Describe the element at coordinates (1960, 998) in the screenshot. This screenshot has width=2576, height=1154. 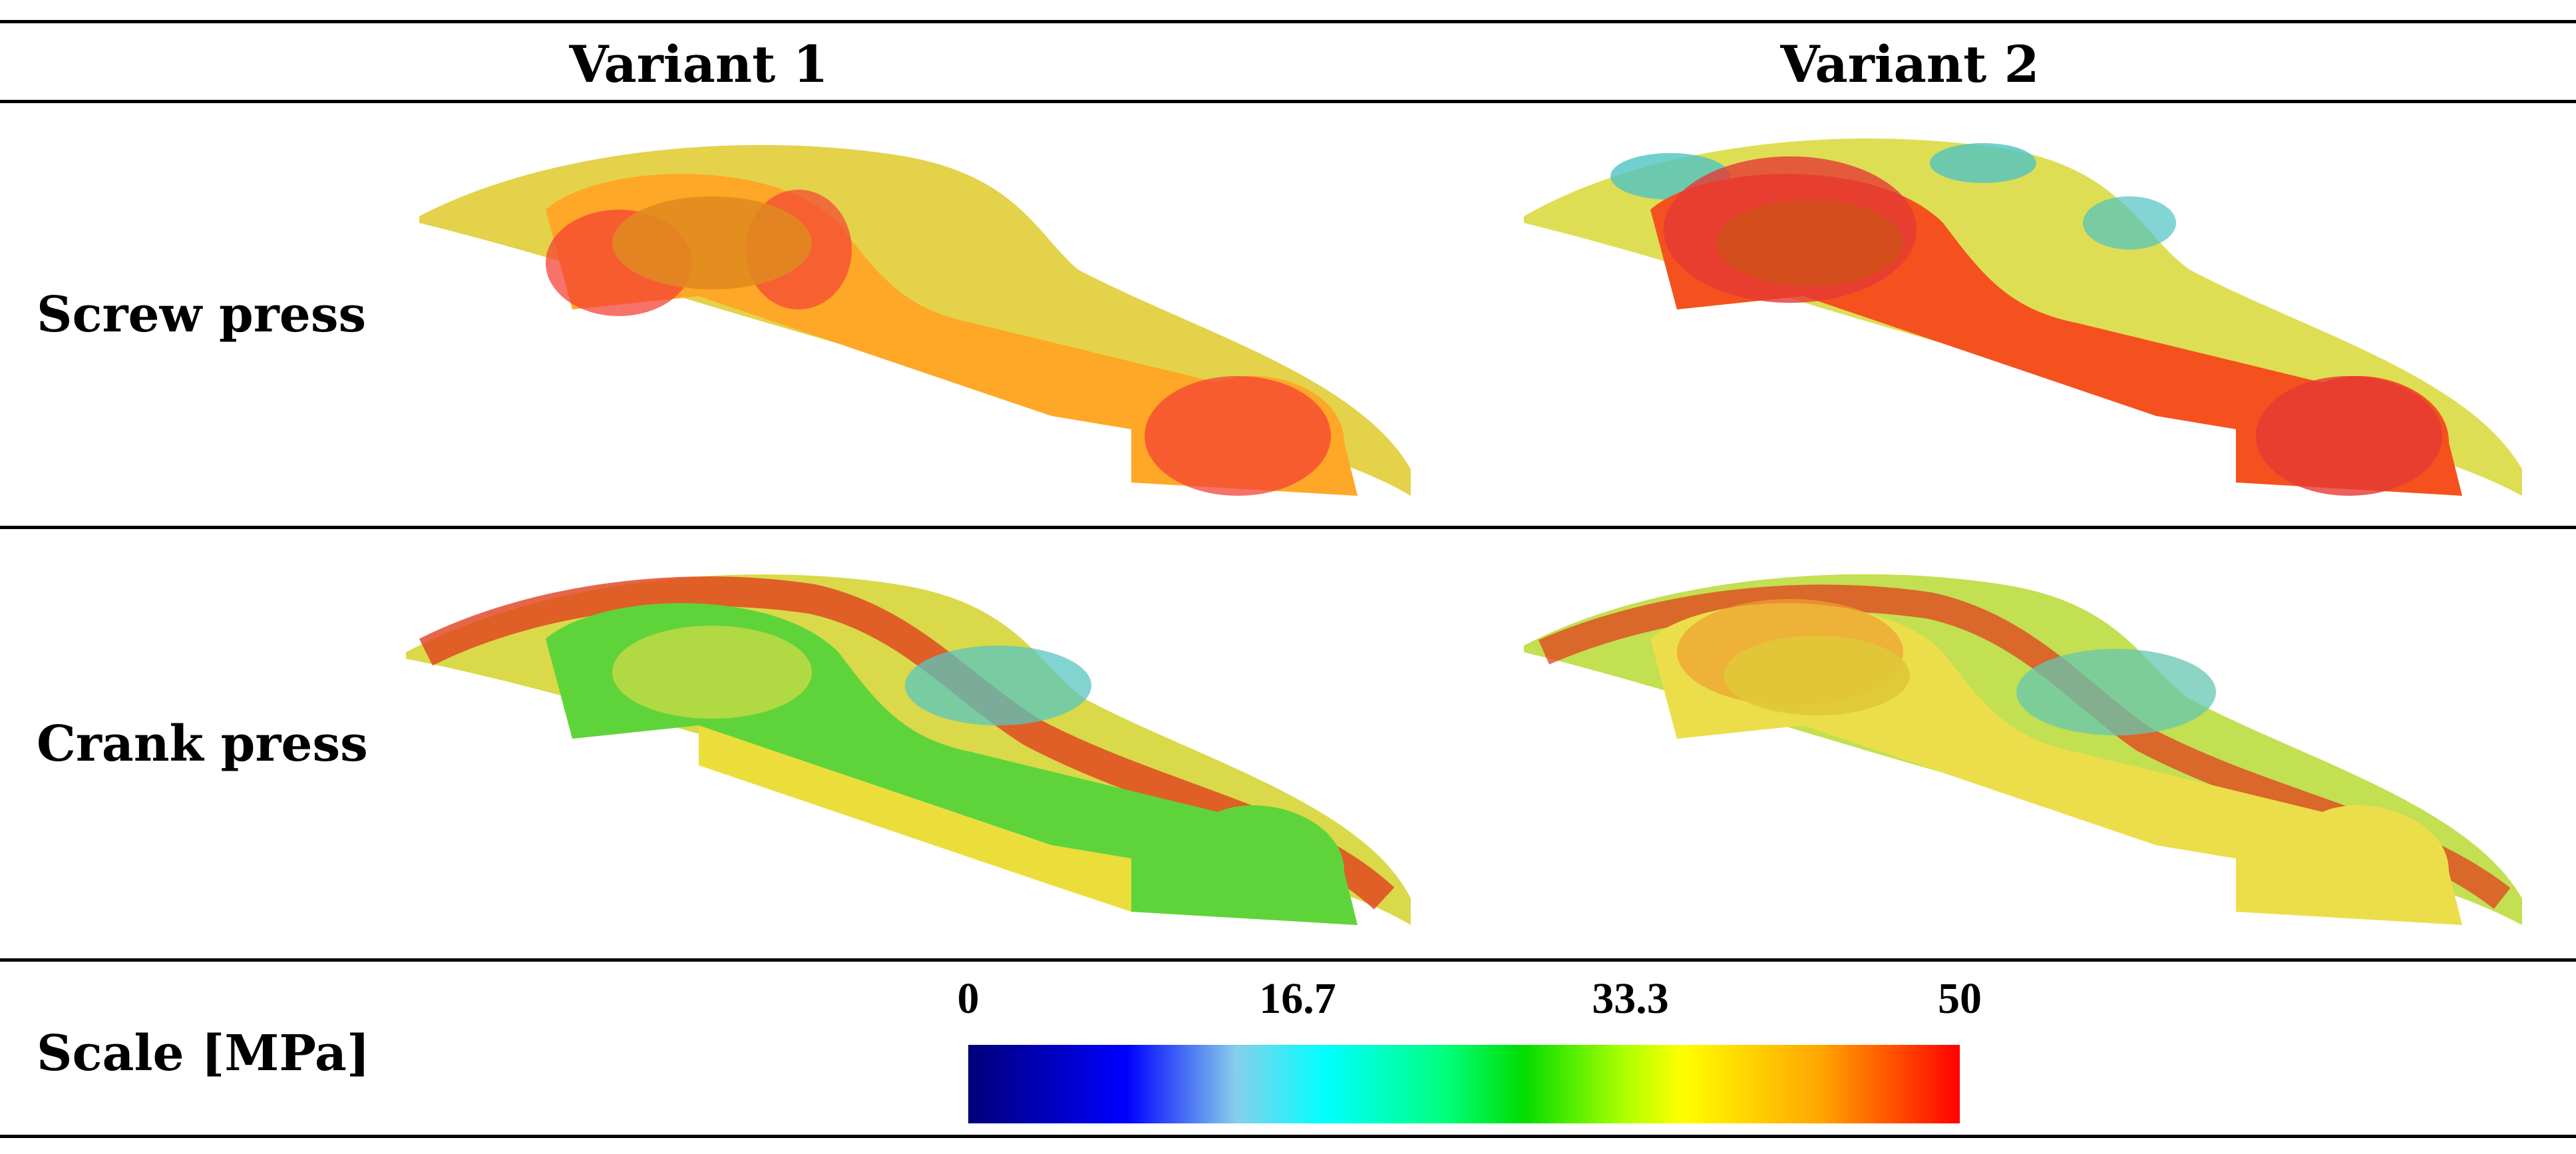
I see `scale-tick-label: 50` at that location.